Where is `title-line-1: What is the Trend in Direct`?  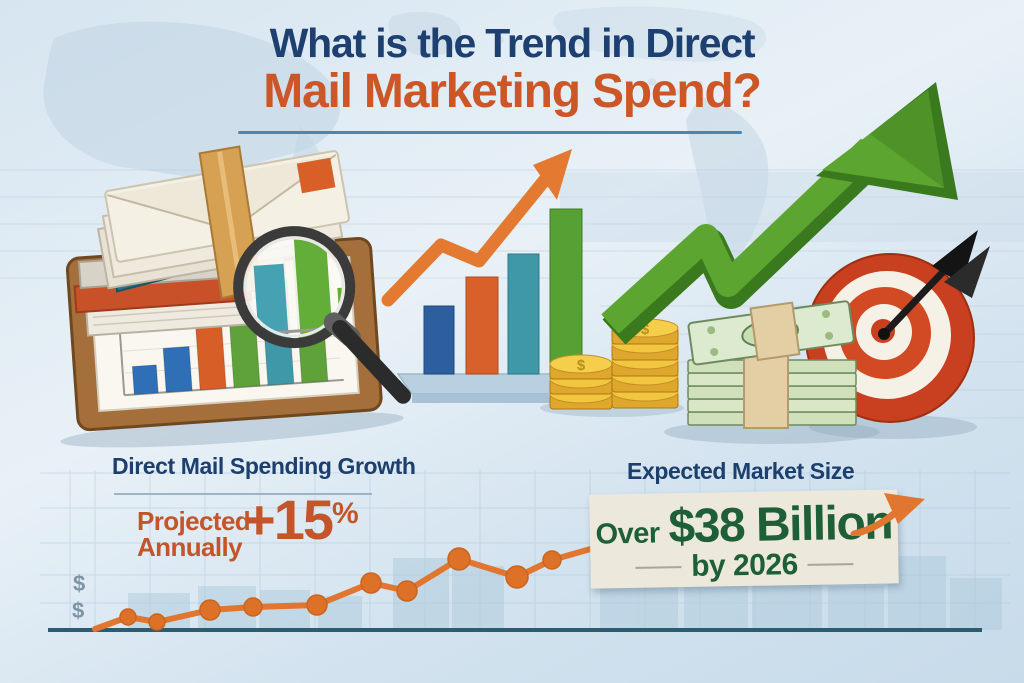 title-line-1: What is the Trend in Direct is located at coordinates (512, 43).